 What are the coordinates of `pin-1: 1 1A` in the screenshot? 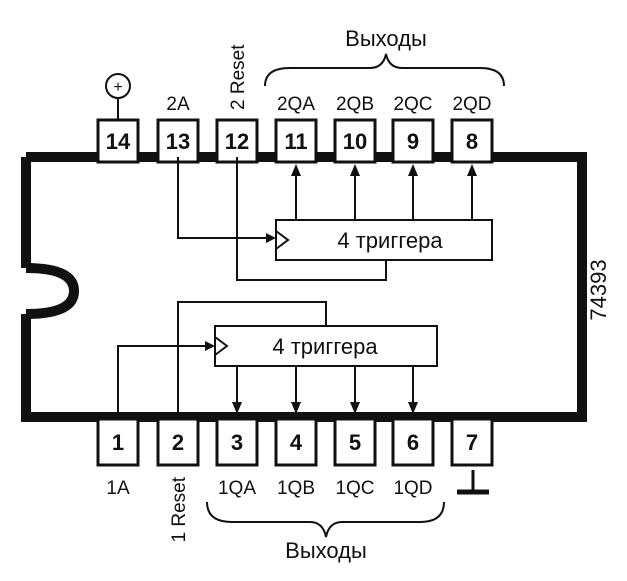 It's located at (118, 458).